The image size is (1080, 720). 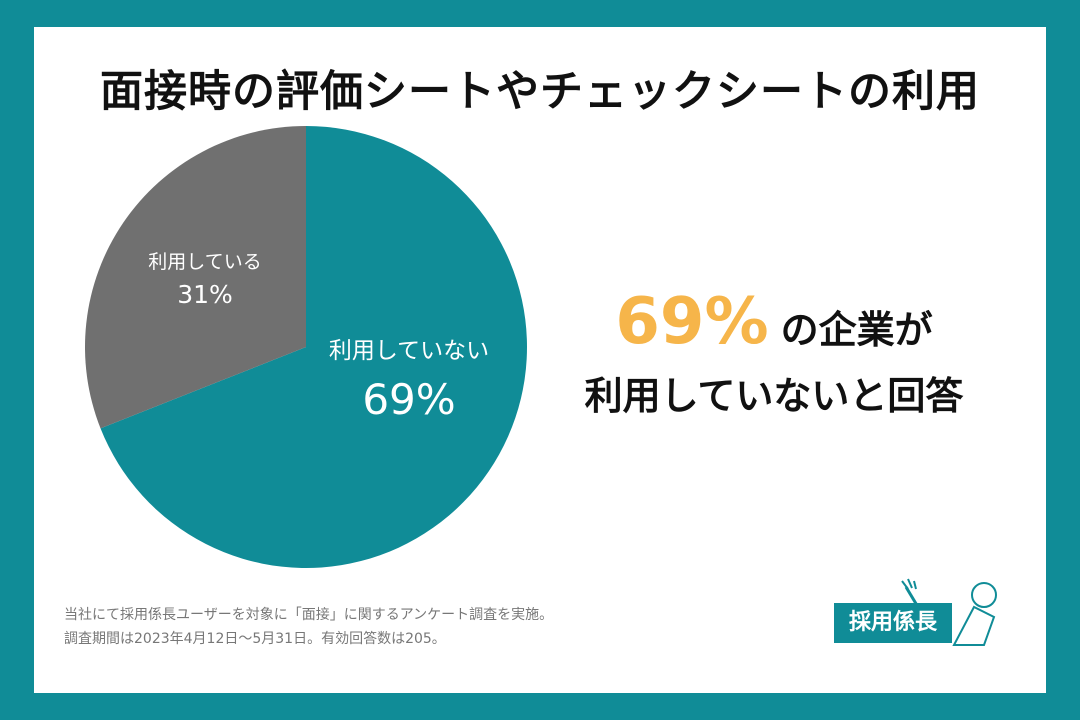 What do you see at coordinates (774, 352) in the screenshot?
I see `headline: 69% の企業が 利用していないと回答` at bounding box center [774, 352].